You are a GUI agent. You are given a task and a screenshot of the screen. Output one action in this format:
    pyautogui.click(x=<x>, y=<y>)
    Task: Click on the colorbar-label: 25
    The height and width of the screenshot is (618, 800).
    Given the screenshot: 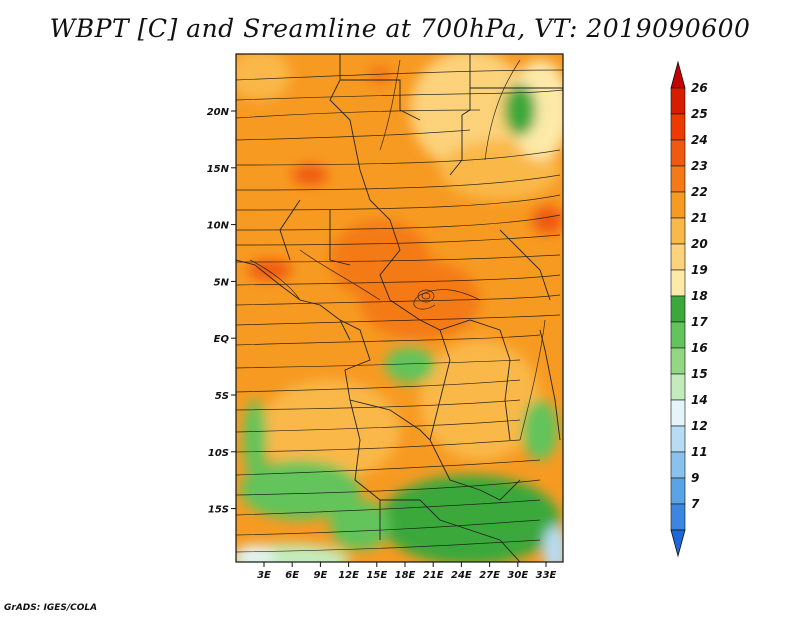 What is the action you would take?
    pyautogui.click(x=699, y=114)
    